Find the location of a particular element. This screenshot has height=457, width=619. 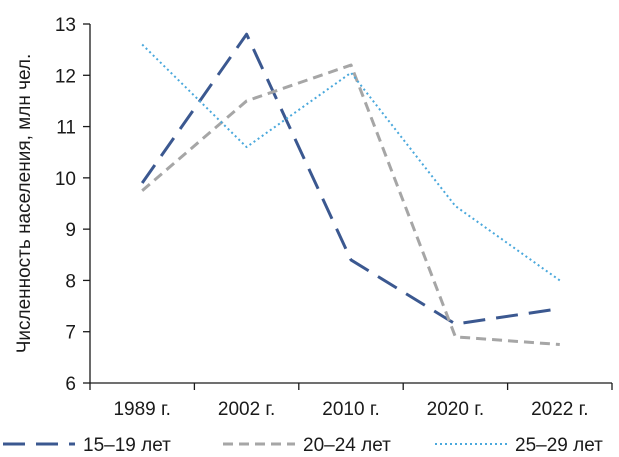

y-axis-label: Численность населения, млн чел. is located at coordinates (24, 204).